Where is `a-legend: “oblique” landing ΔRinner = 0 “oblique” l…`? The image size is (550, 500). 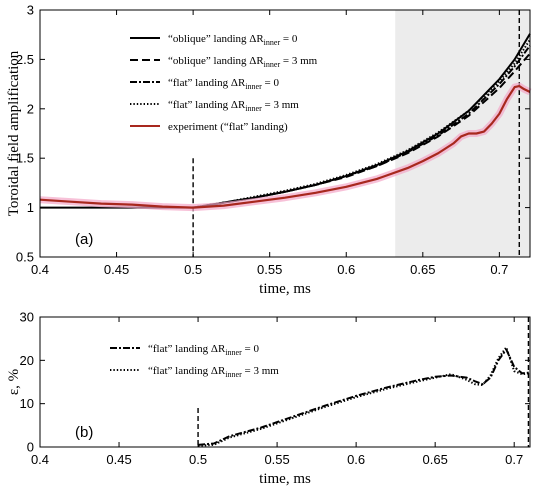 a-legend: “oblique” landing ΔRinner = 0 “oblique” l… is located at coordinates (224, 83).